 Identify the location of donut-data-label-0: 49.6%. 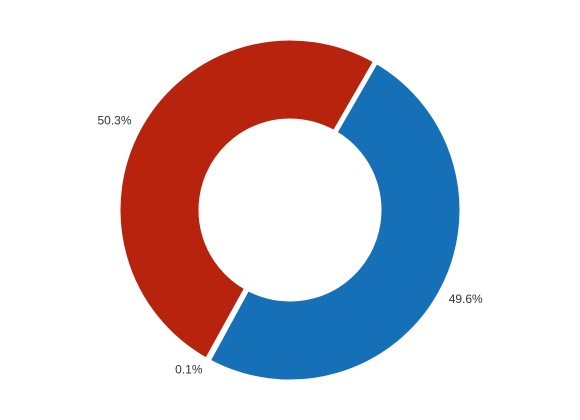
(466, 299).